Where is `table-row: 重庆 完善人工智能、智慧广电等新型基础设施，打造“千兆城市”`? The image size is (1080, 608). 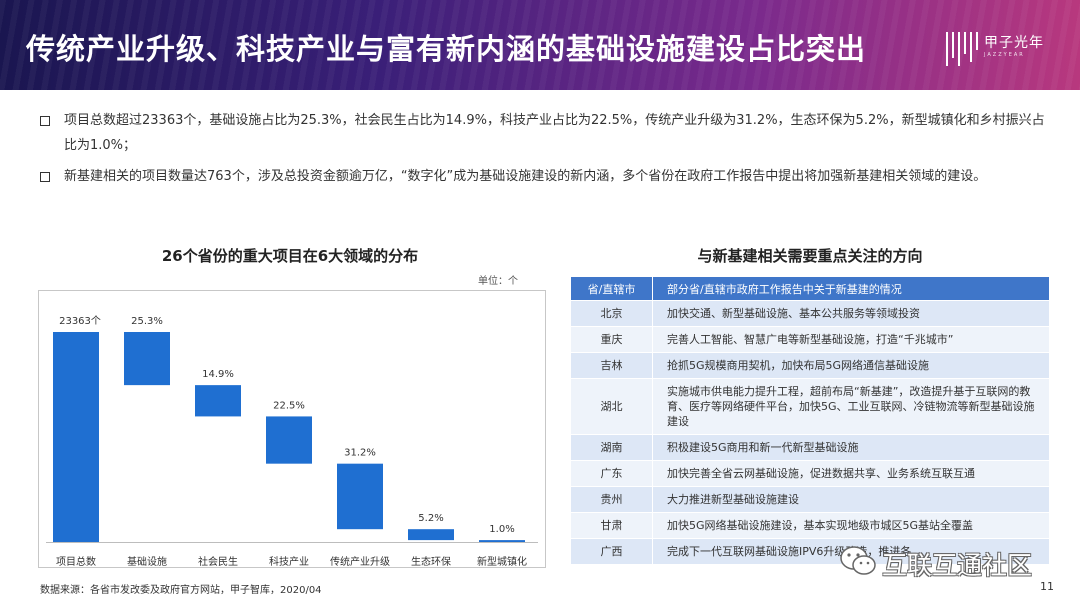 table-row: 重庆 完善人工智能、智慧广电等新型基础设施，打造“千兆城市” is located at coordinates (810, 339).